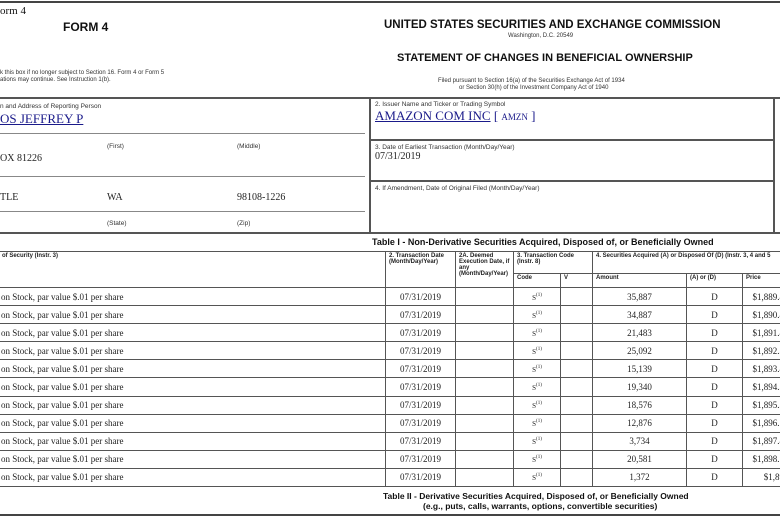 This screenshot has height=516, width=780. I want to click on header-v: V, so click(576, 280).